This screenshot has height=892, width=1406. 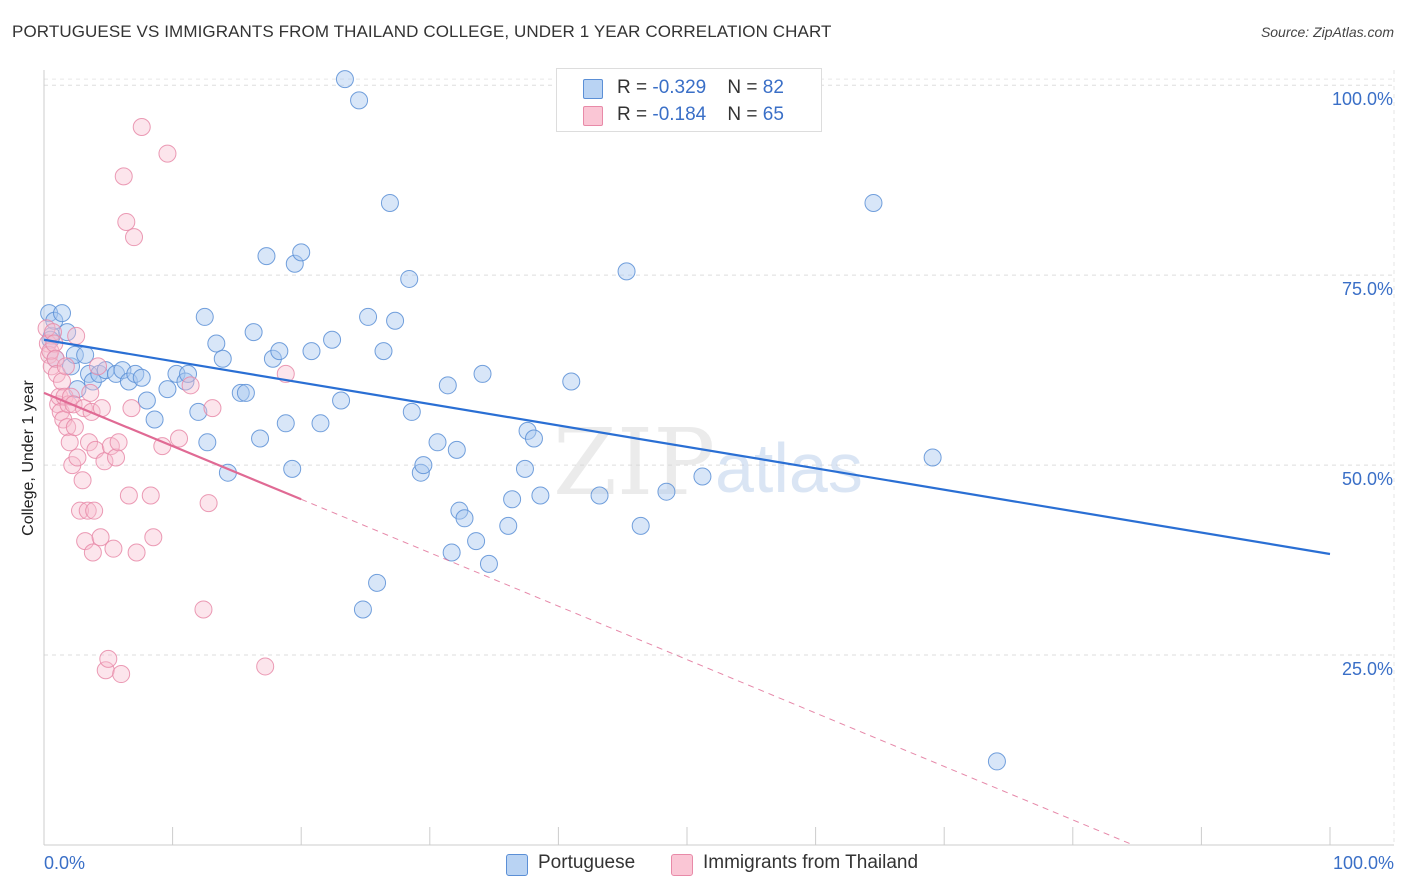 What do you see at coordinates (1367, 479) in the screenshot?
I see `y-tick-label: 50.0%` at bounding box center [1367, 479].